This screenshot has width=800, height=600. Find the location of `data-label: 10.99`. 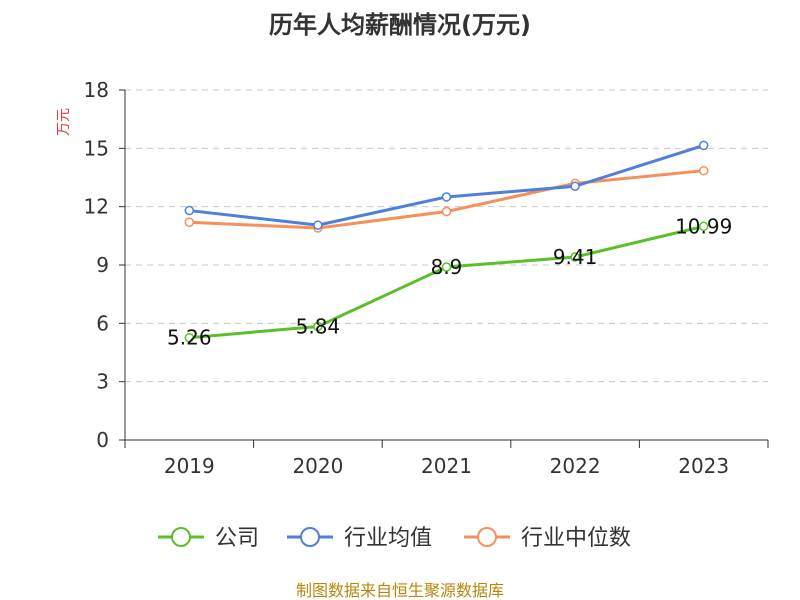

data-label: 10.99 is located at coordinates (703, 226).